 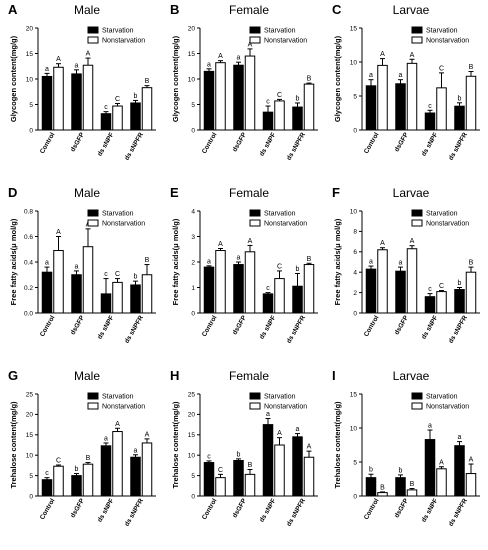 I want to click on y-tick-label: 10, so click(x=354, y=62).